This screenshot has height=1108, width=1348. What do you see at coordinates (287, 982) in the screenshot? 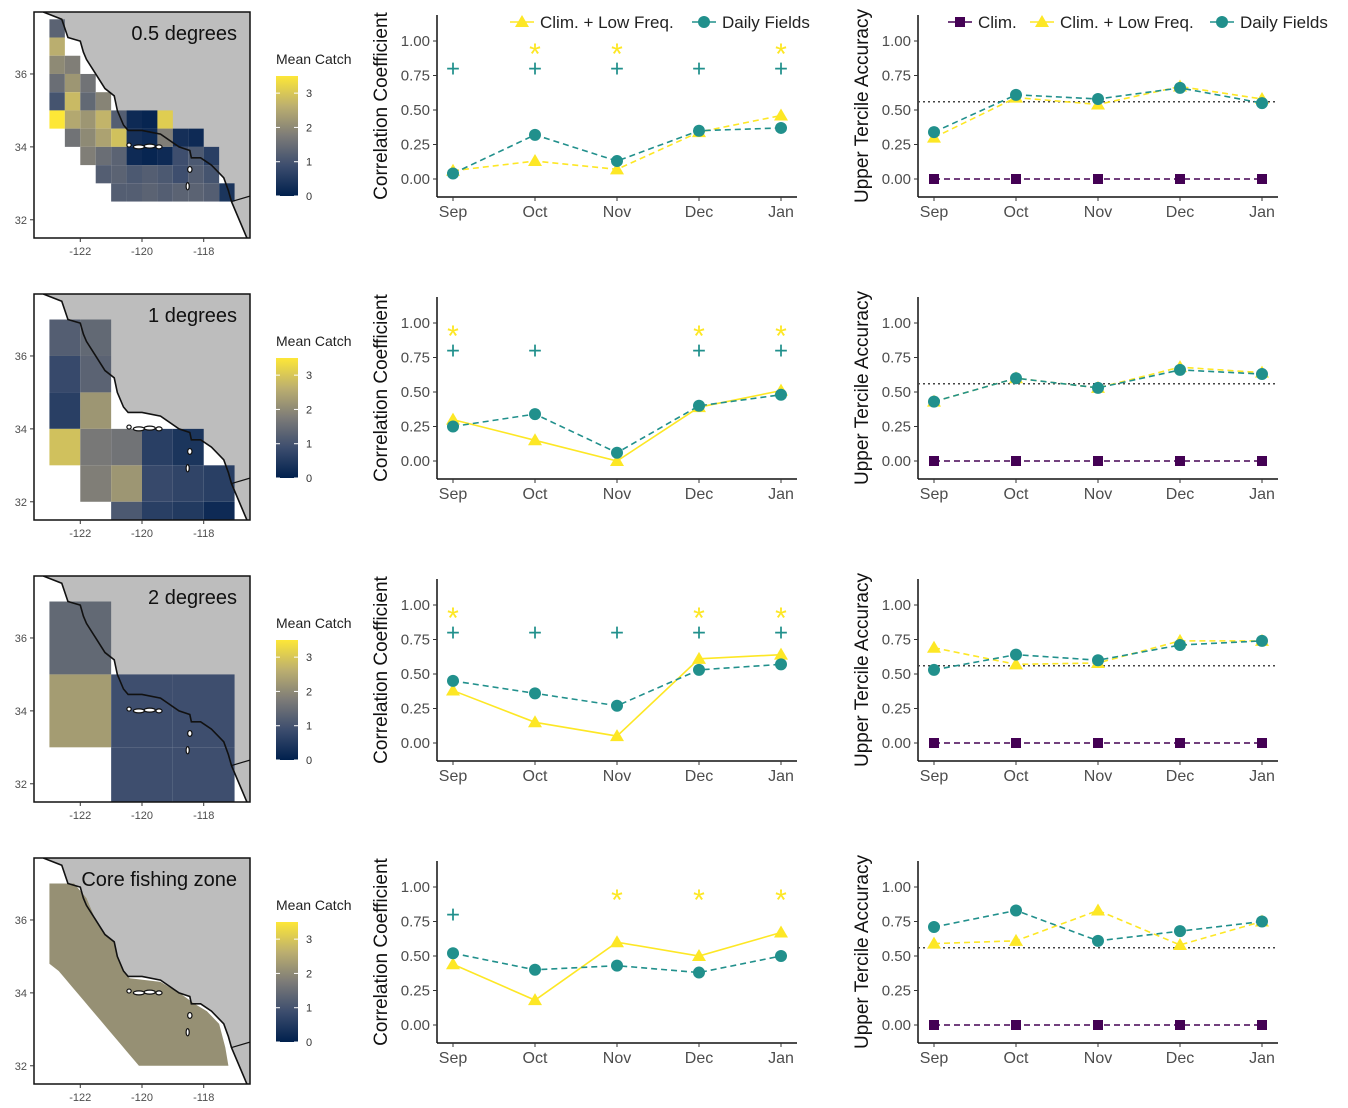
I see `colorbar` at bounding box center [287, 982].